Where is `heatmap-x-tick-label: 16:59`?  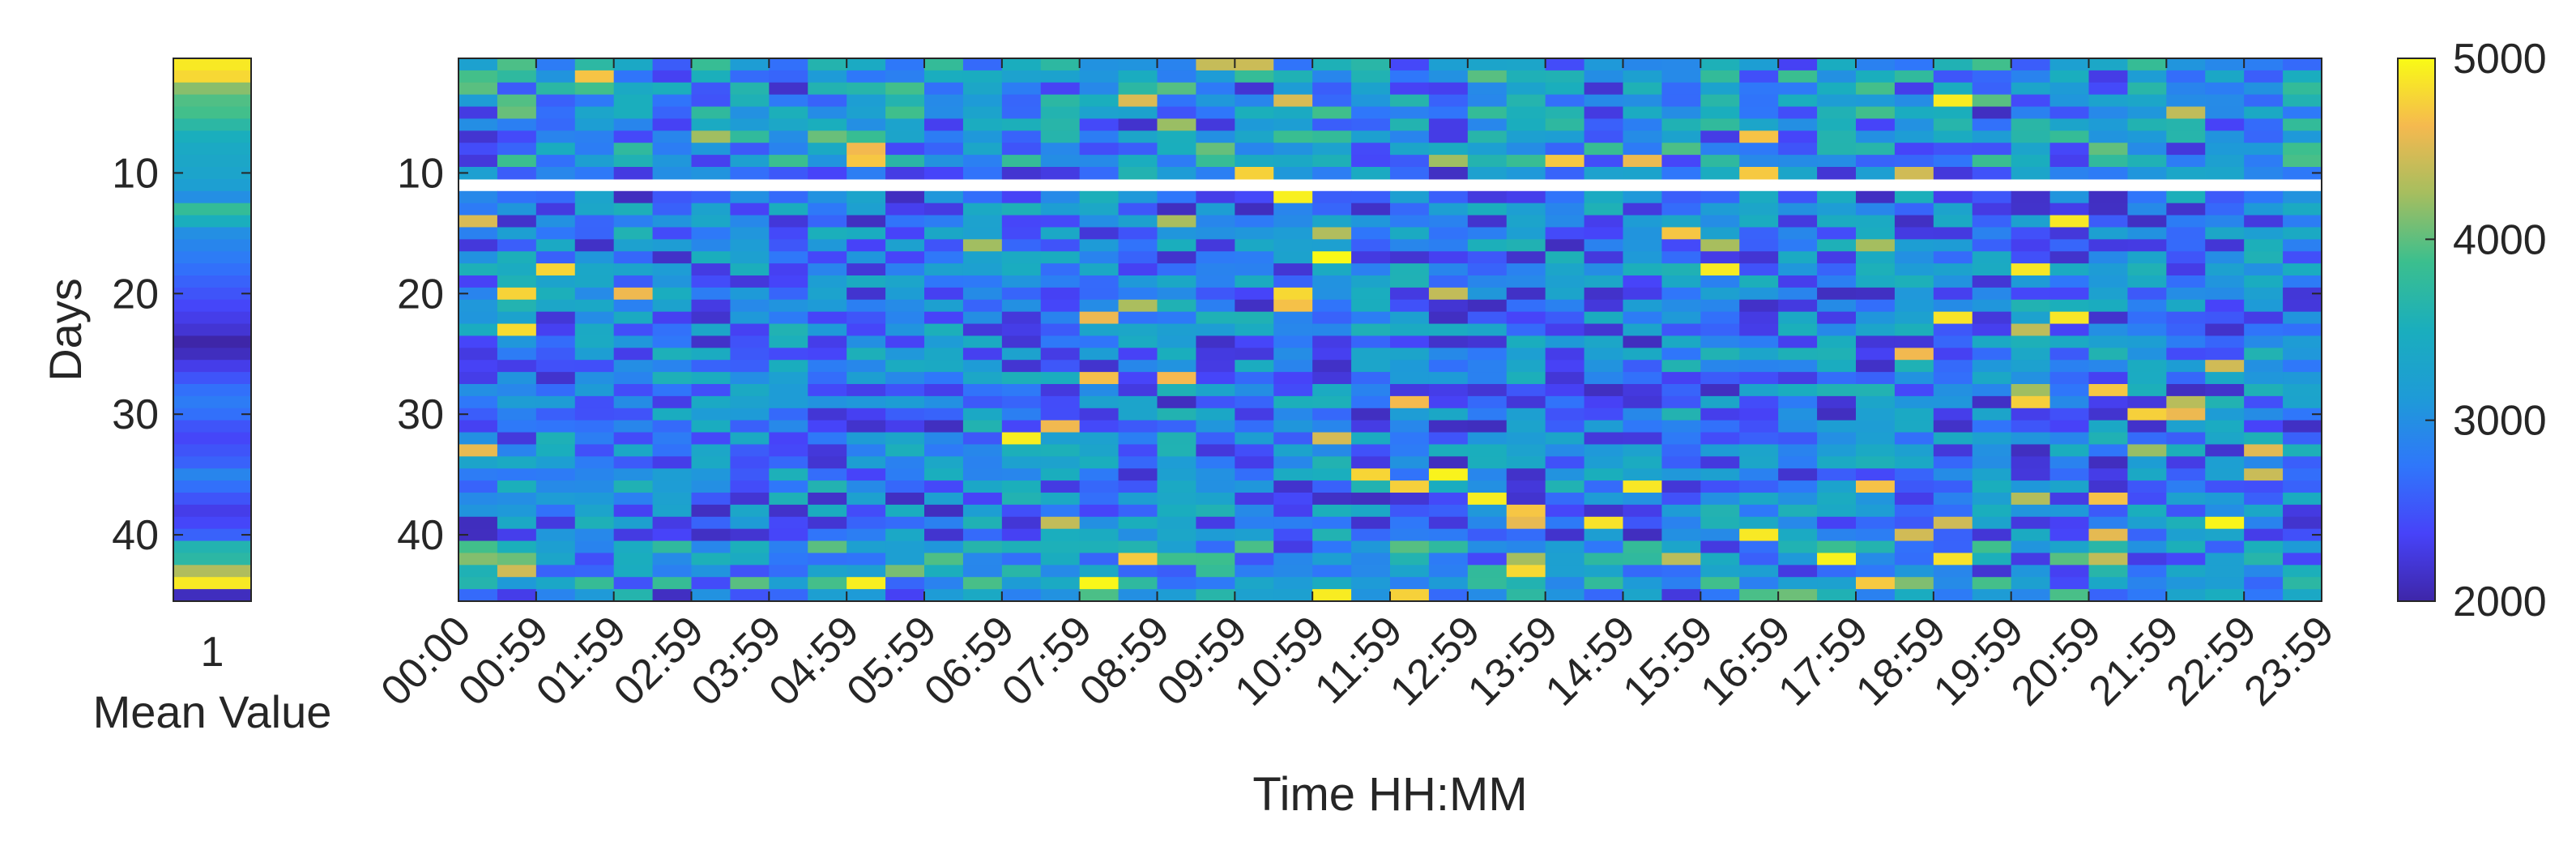 heatmap-x-tick-label: 16:59 is located at coordinates (1746, 661).